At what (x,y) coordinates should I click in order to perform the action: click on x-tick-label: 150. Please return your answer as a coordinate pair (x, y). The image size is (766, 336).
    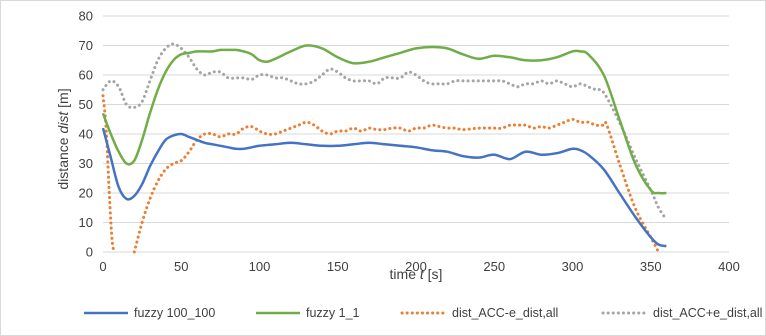
    Looking at the image, I should click on (338, 266).